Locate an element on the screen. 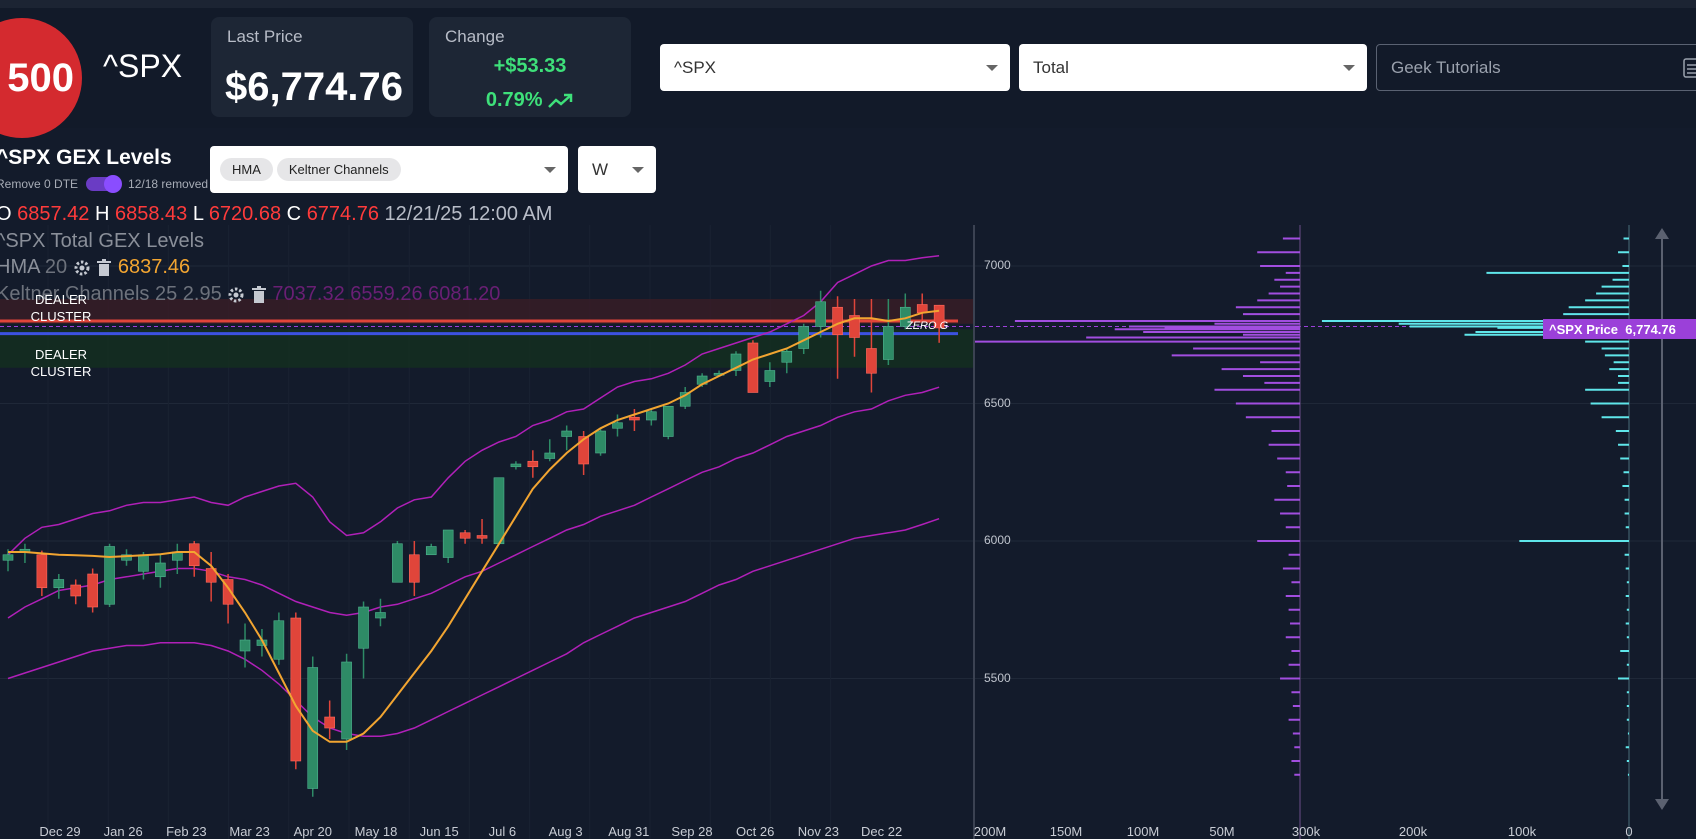 This screenshot has width=1696, height=839. series-title: ^SPX Total GEX Levels is located at coordinates (102, 241).